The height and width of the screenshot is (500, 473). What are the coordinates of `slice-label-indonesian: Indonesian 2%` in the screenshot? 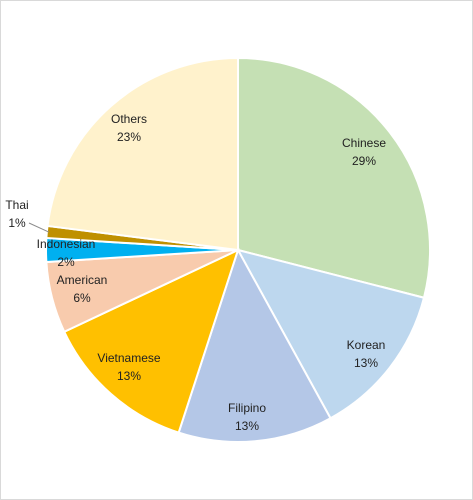 It's located at (66, 253).